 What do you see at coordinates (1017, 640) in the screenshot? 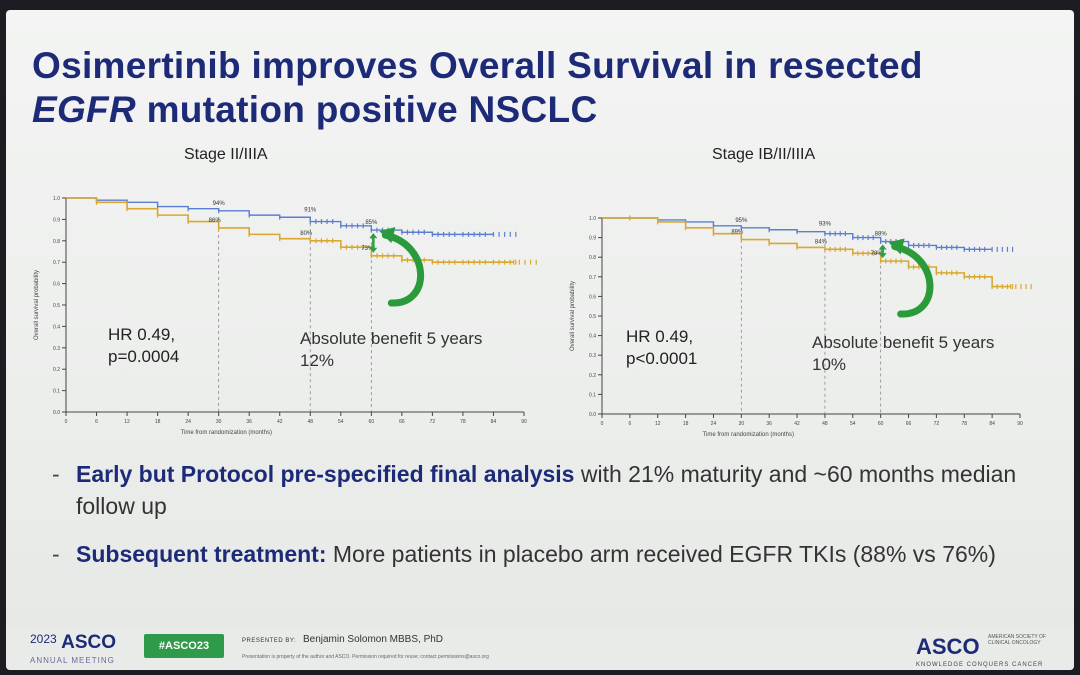
I see `asco-society: AMERICAN SOCIETY OF CLINICAL ONCOLOGY` at bounding box center [1017, 640].